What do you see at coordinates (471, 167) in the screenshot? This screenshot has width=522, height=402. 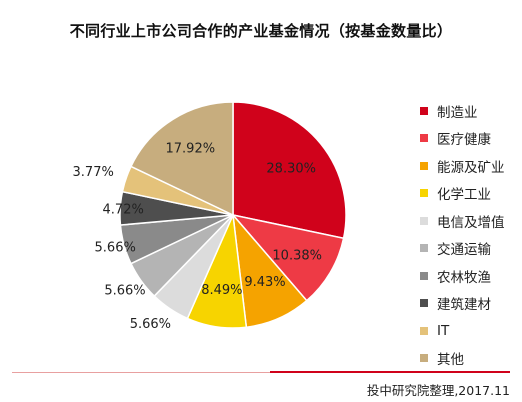 I see `legend-label: 能源及矿业` at bounding box center [471, 167].